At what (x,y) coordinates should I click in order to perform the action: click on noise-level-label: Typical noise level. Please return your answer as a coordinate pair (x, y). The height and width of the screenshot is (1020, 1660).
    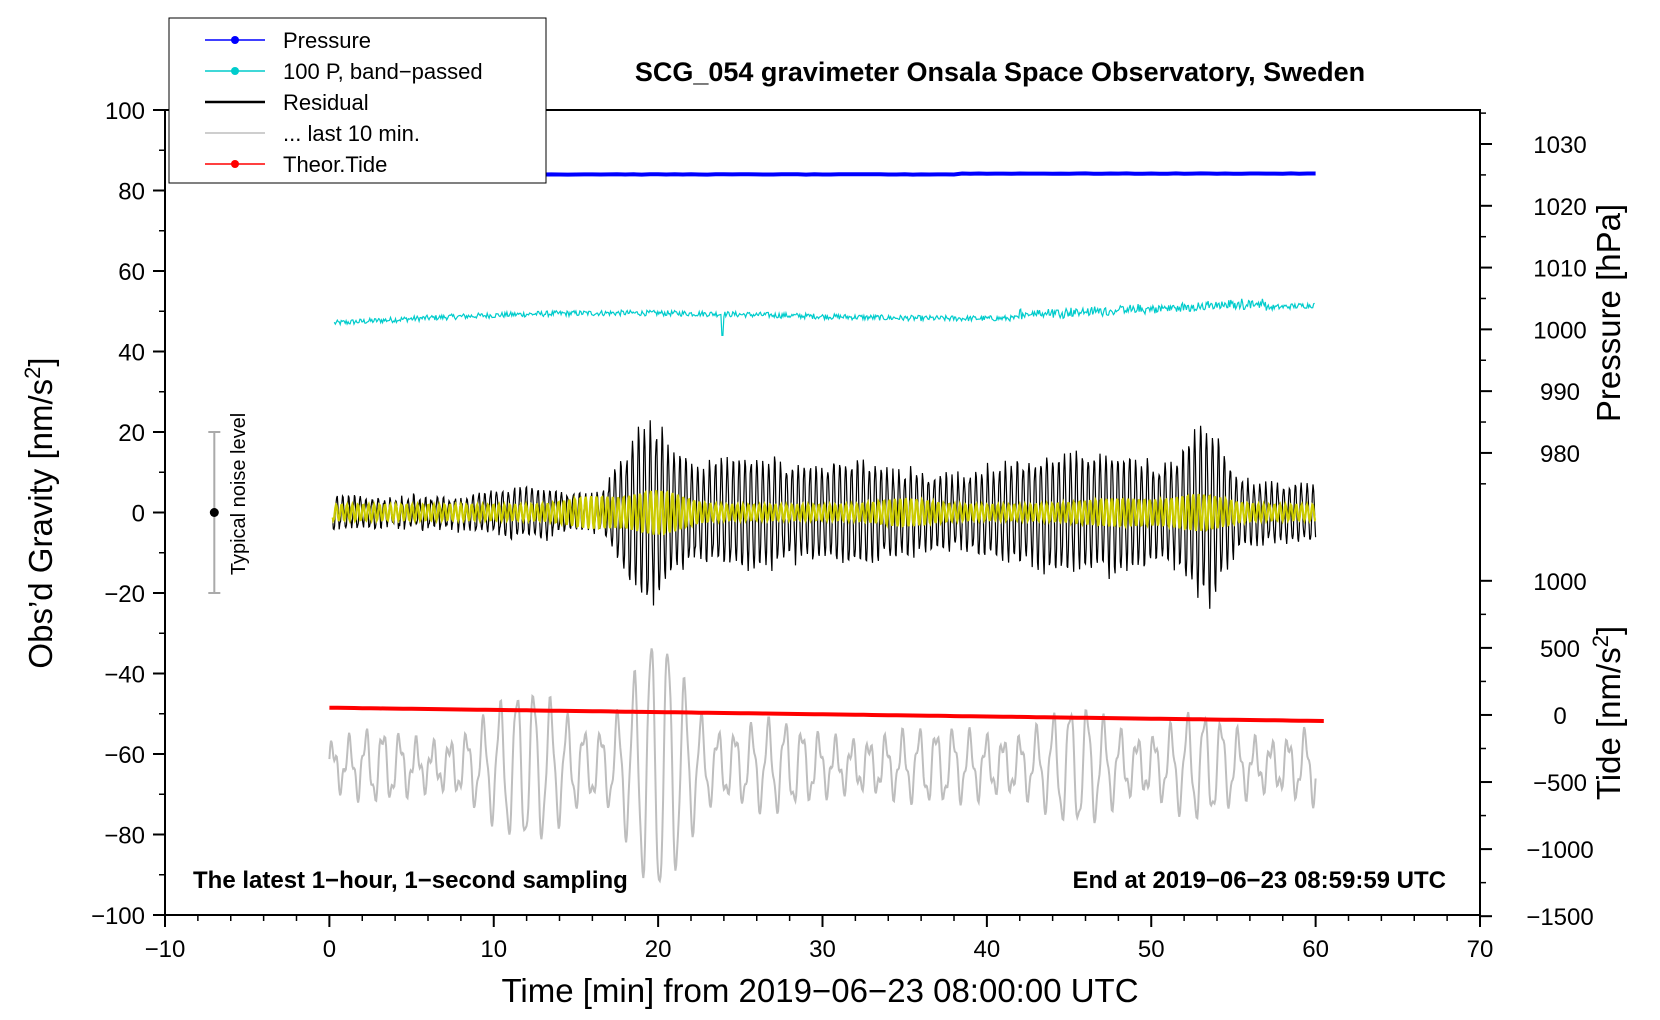
    Looking at the image, I should click on (239, 494).